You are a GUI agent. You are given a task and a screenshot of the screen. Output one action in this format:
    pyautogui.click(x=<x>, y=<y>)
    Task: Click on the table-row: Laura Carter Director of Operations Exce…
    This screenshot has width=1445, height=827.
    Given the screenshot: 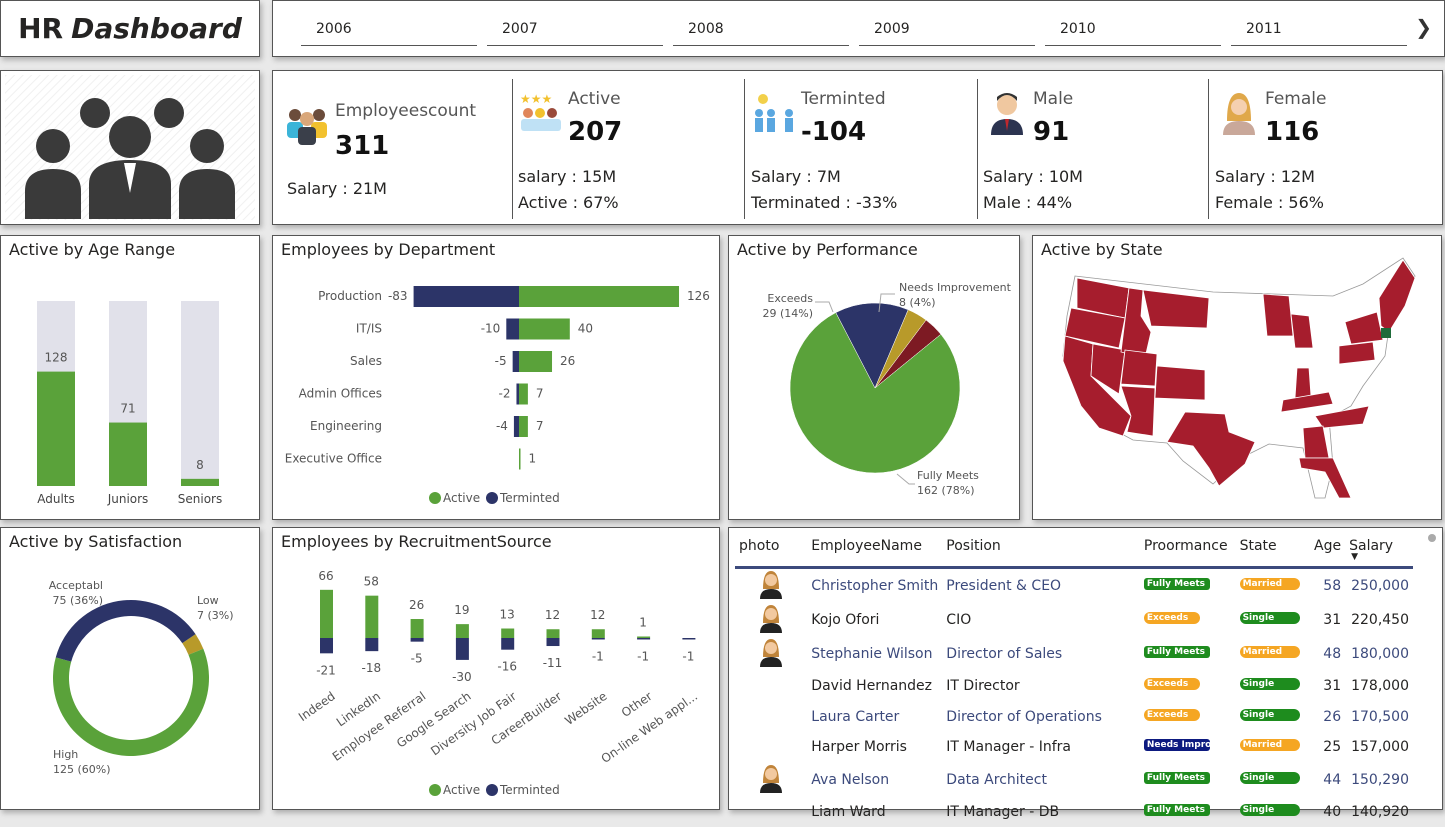 What is the action you would take?
    pyautogui.click(x=1074, y=717)
    